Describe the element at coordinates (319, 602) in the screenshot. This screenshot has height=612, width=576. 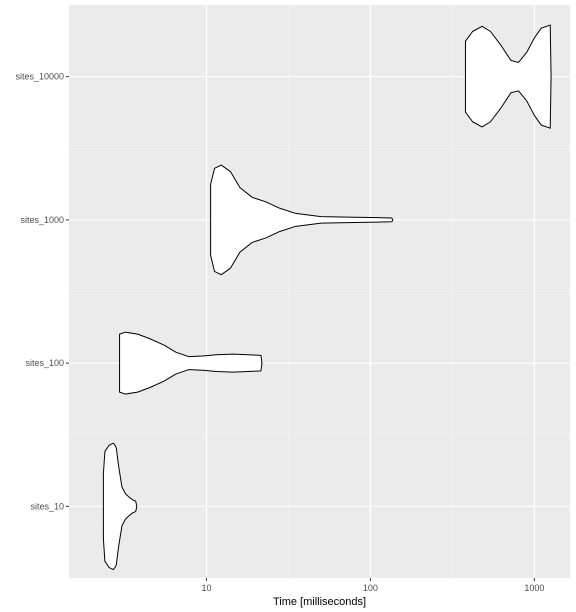
I see `x-axis-title: Time [milliseconds]` at that location.